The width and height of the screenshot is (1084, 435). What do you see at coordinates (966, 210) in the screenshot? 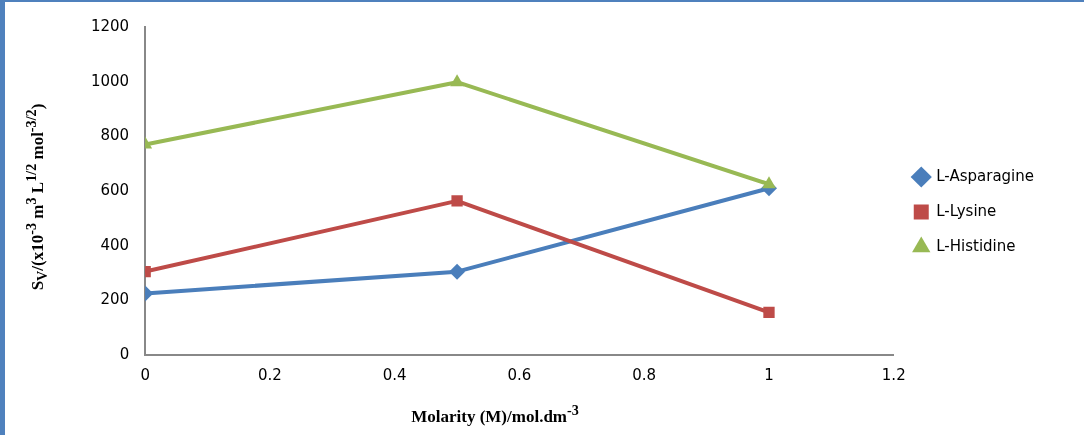
I see `legend-label: L-Lysine` at bounding box center [966, 210].